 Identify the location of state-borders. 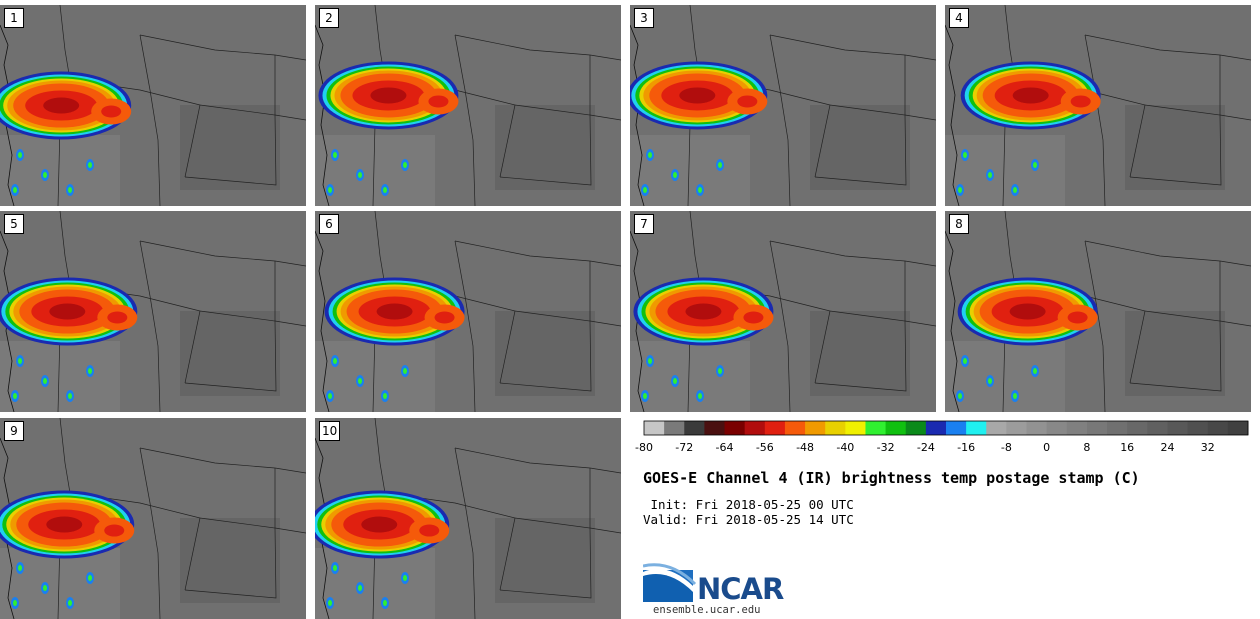
(1126, 311).